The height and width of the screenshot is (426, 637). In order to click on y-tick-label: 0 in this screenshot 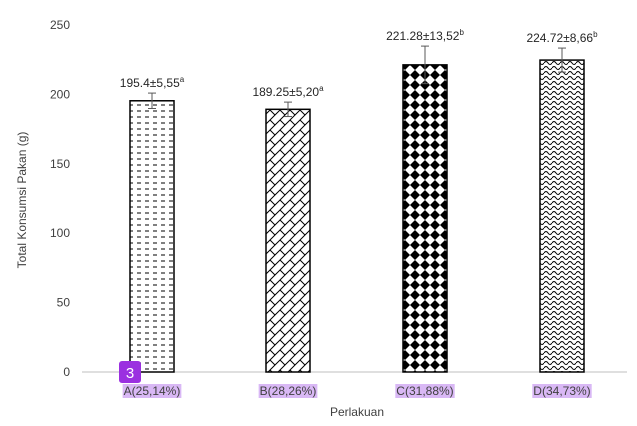, I will do `click(66, 372)`.